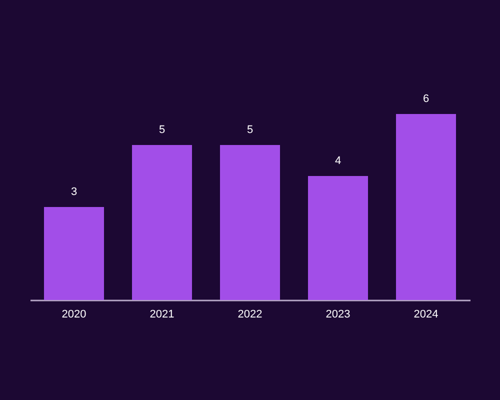 The width and height of the screenshot is (500, 400). Describe the element at coordinates (338, 161) in the screenshot. I see `data-label: 4` at that location.